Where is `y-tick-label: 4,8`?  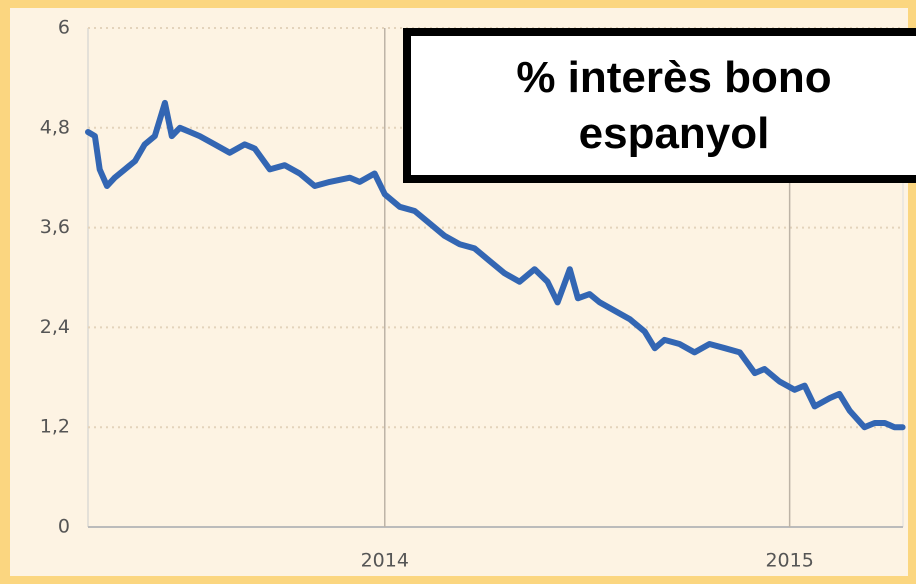 y-tick-label: 4,8 is located at coordinates (55, 127).